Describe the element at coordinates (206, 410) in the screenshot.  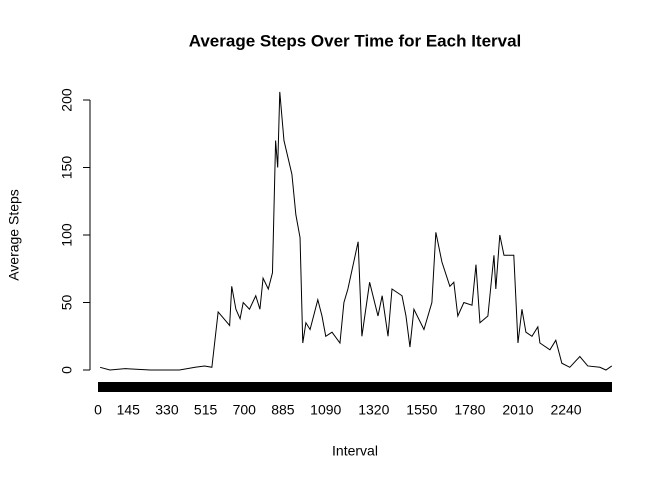
I see `x-tick-label: 515` at that location.